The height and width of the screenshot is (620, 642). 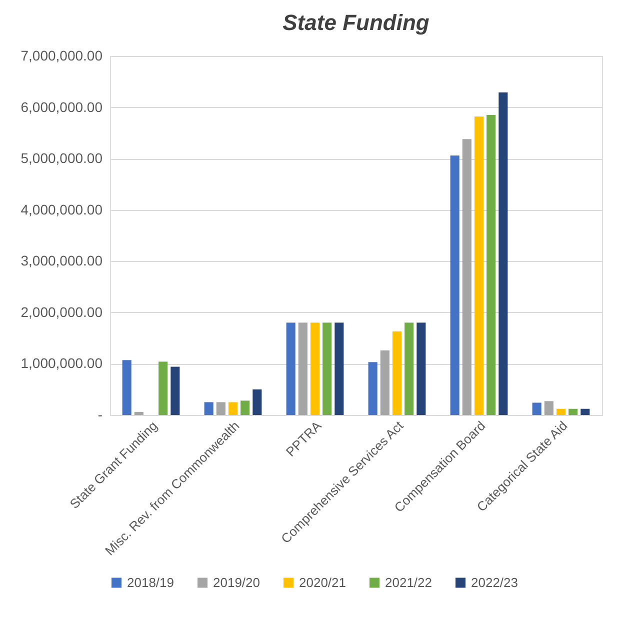 I want to click on y-tick-label: 7,000,000.00, so click(x=61, y=56).